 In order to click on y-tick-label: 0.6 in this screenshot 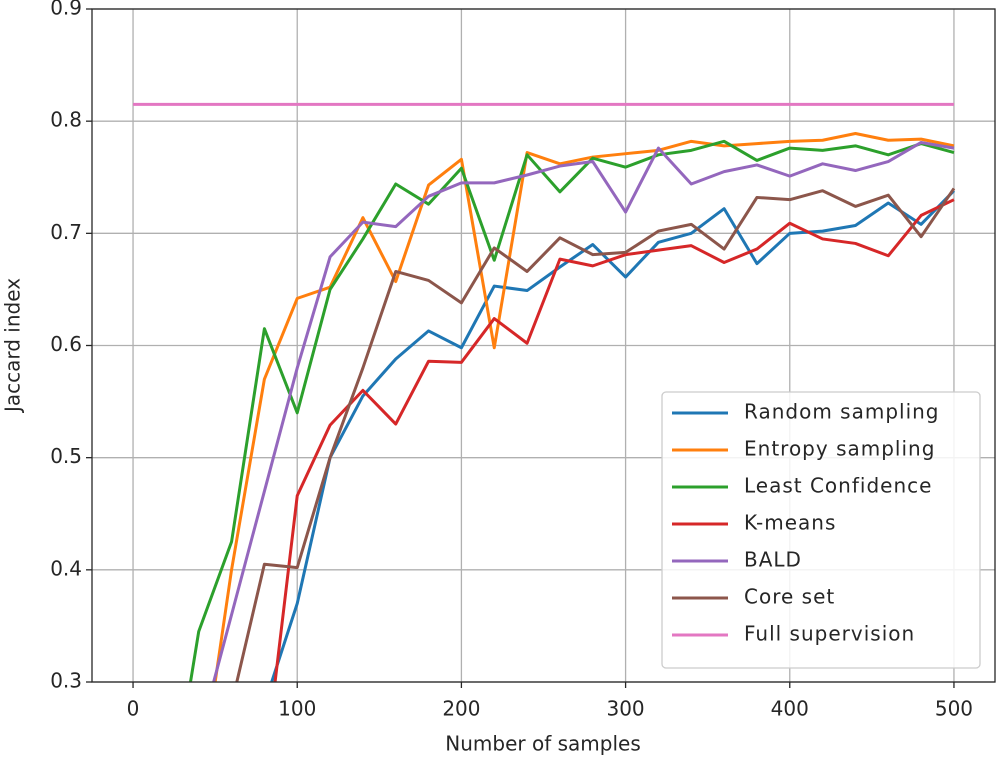, I will do `click(66, 344)`.